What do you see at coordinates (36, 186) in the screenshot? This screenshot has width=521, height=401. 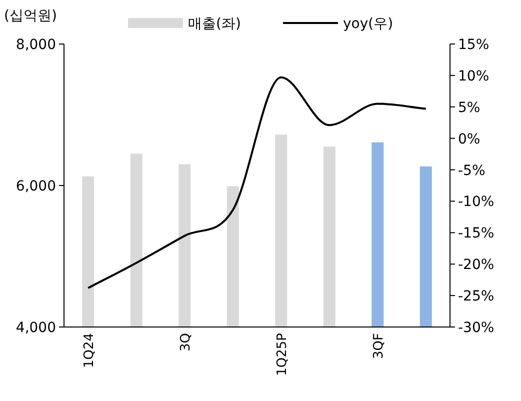 I see `y-tick-label: 6,000` at bounding box center [36, 186].